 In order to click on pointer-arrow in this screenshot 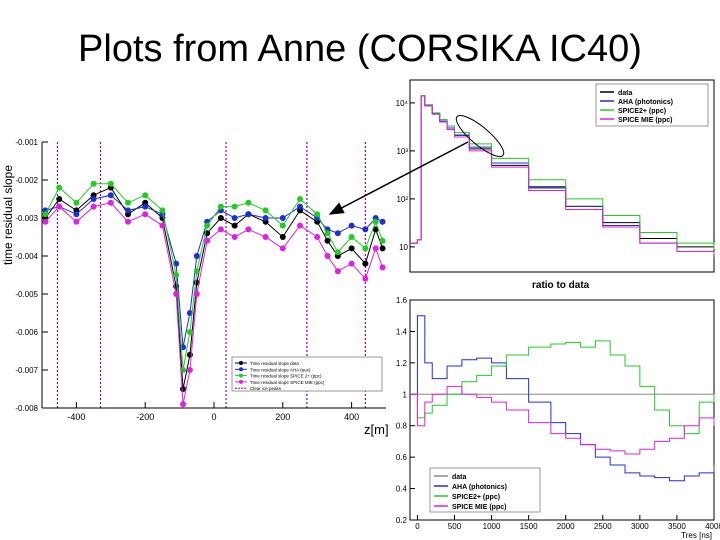, I will do `click(398, 178)`.